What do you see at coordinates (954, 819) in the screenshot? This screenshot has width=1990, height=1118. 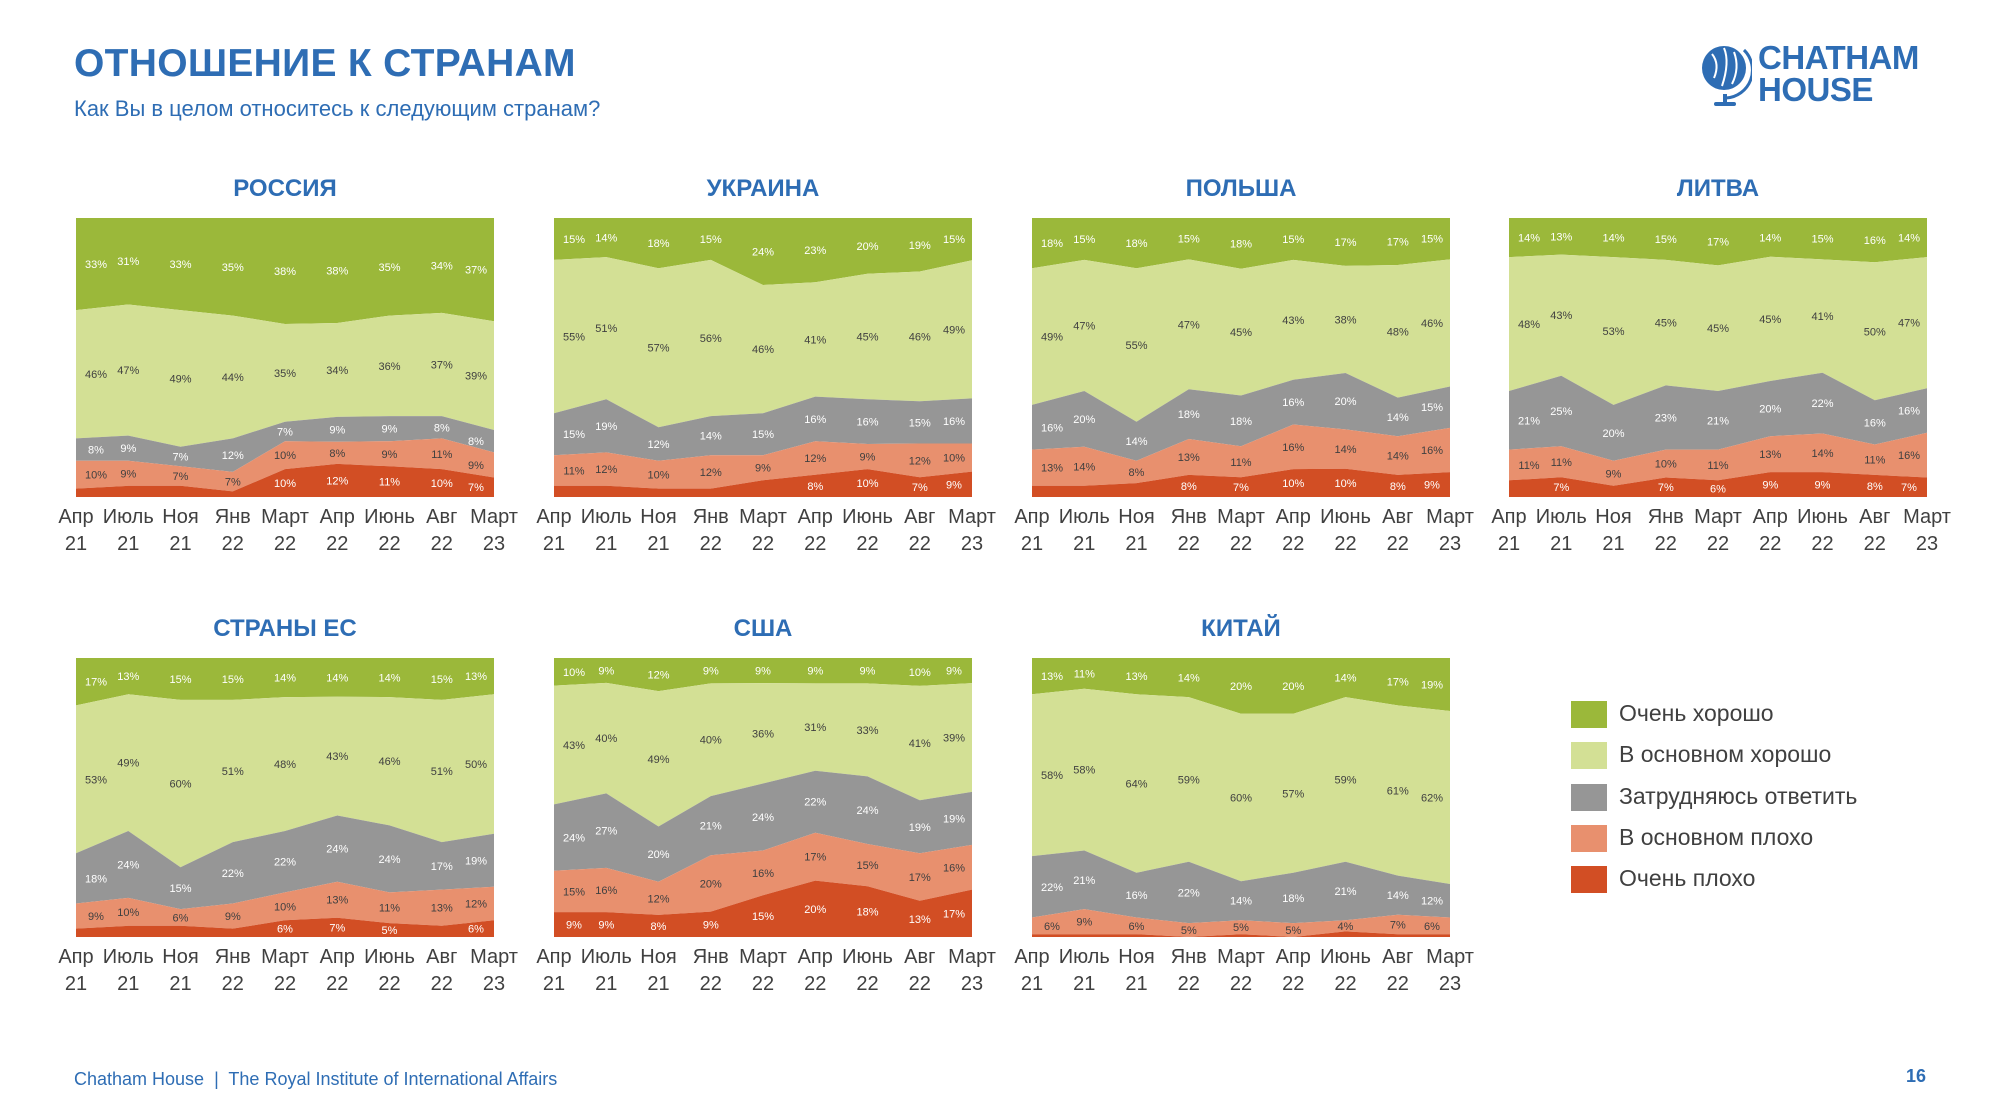 I see `data-label-dont-know: 19%` at bounding box center [954, 819].